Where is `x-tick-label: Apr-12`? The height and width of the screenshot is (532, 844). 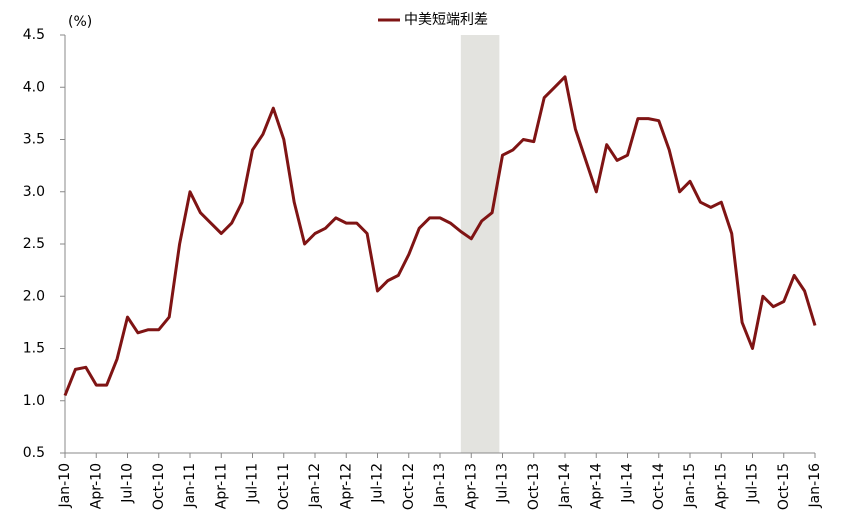 x-tick-label: Apr-12 is located at coordinates (346, 486).